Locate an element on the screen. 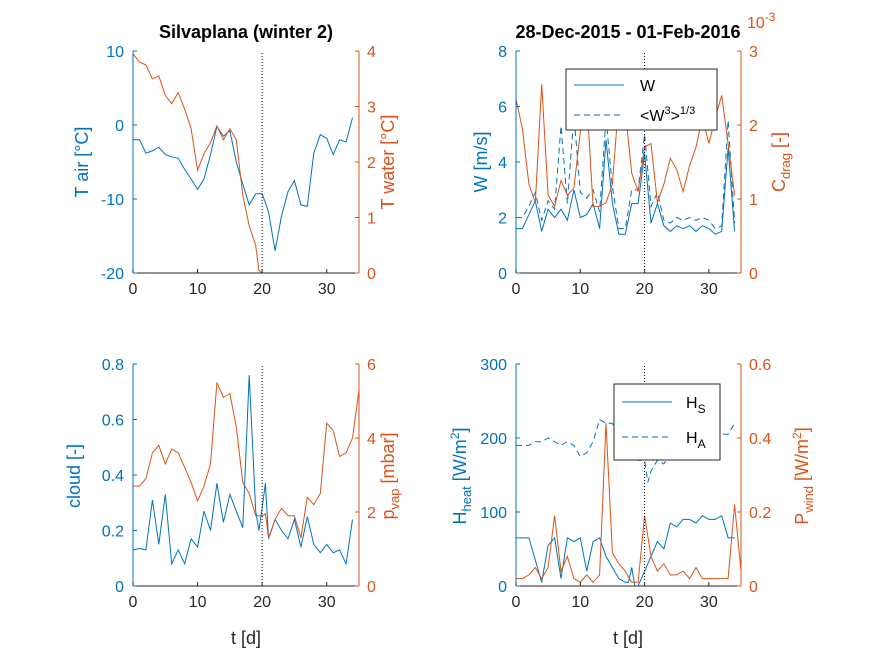  wind-x-tick-label: 30 is located at coordinates (709, 289).